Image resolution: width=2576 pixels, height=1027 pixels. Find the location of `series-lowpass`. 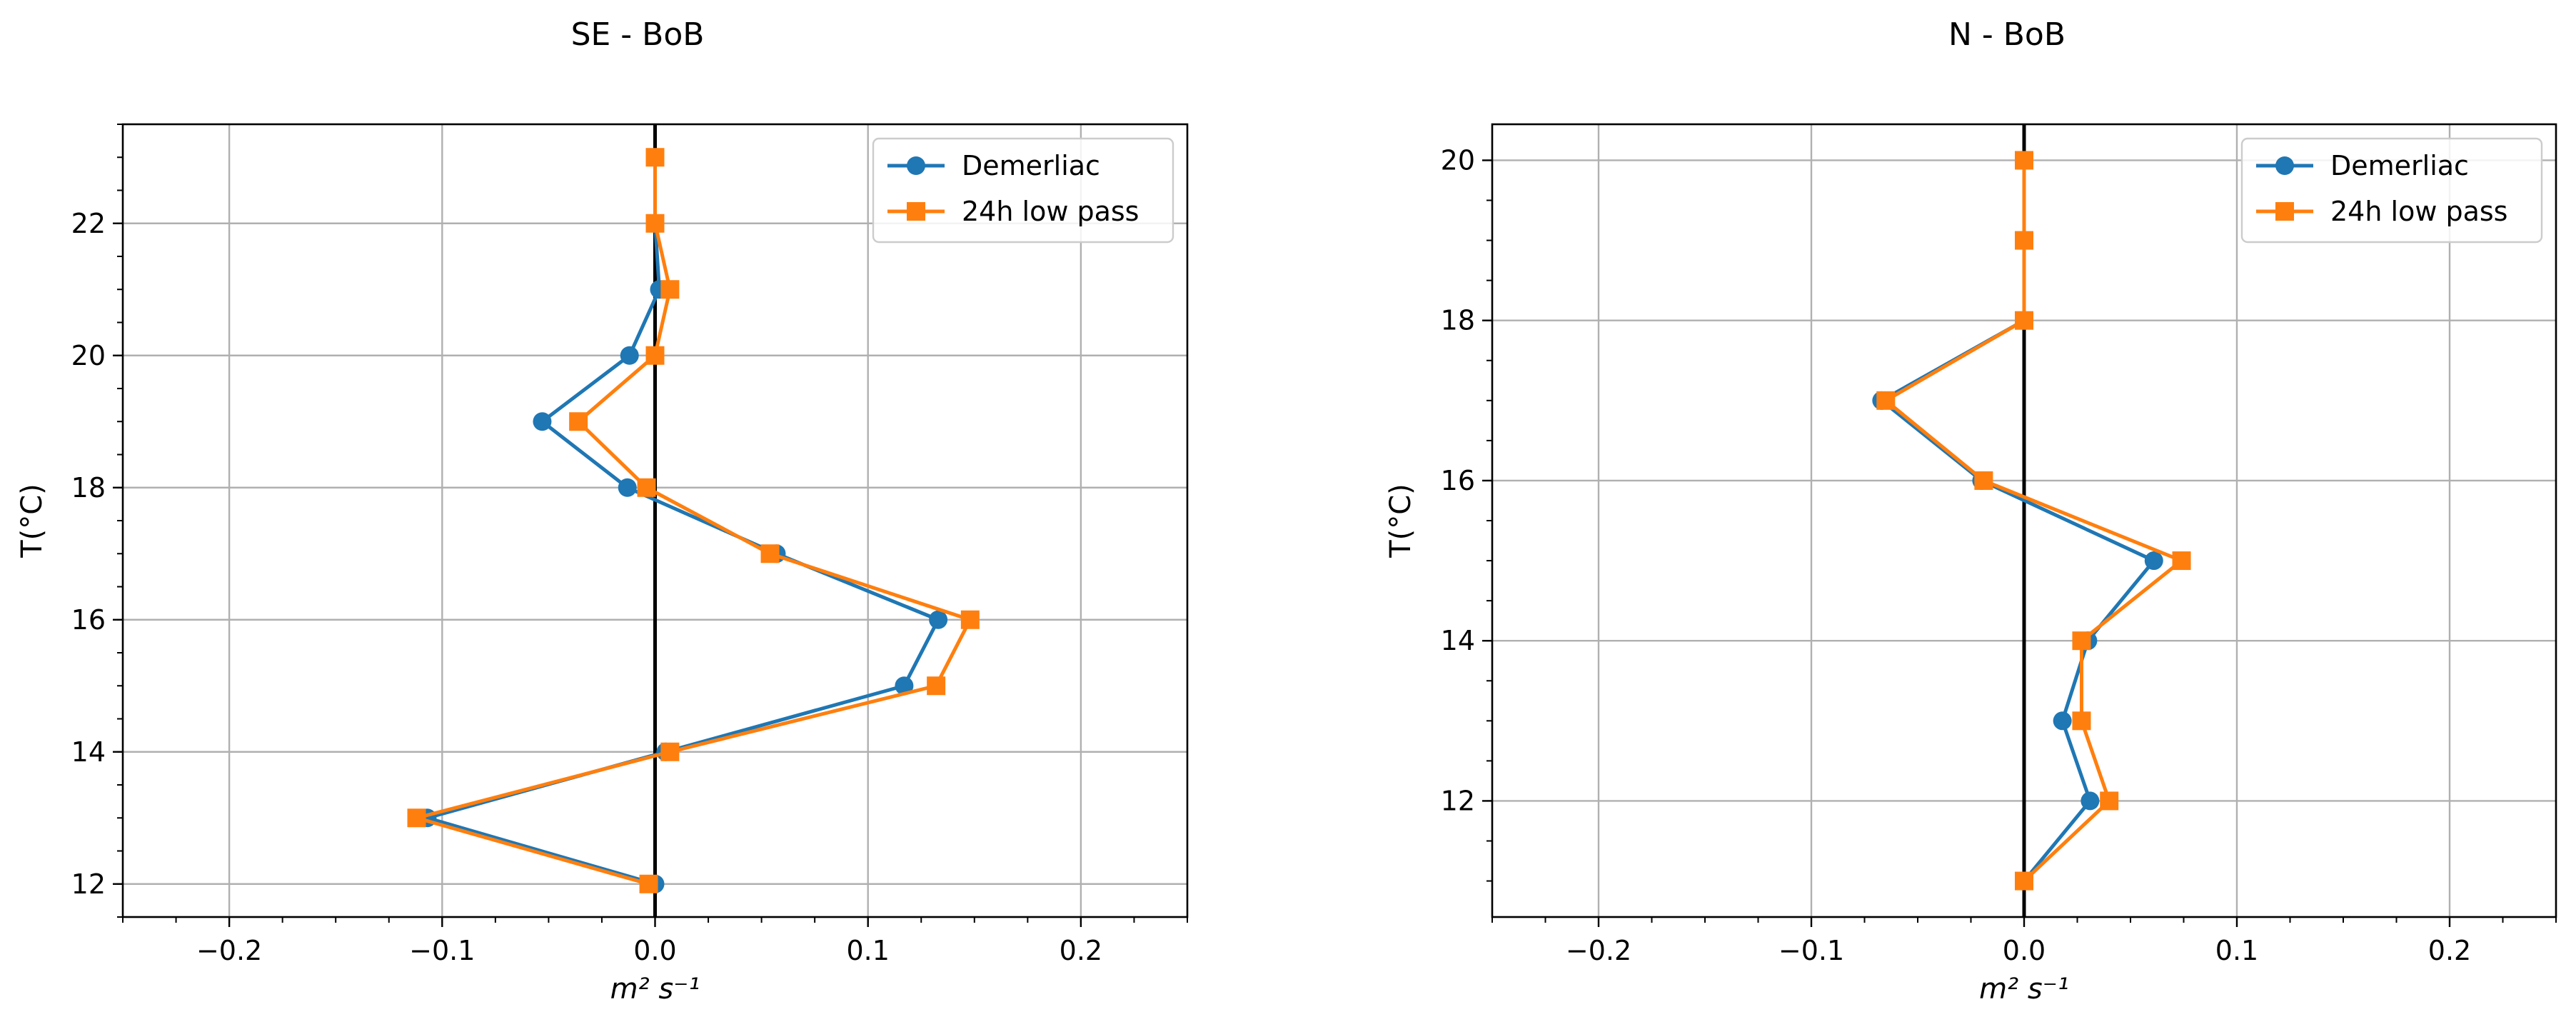

series-lowpass is located at coordinates (2034, 521).